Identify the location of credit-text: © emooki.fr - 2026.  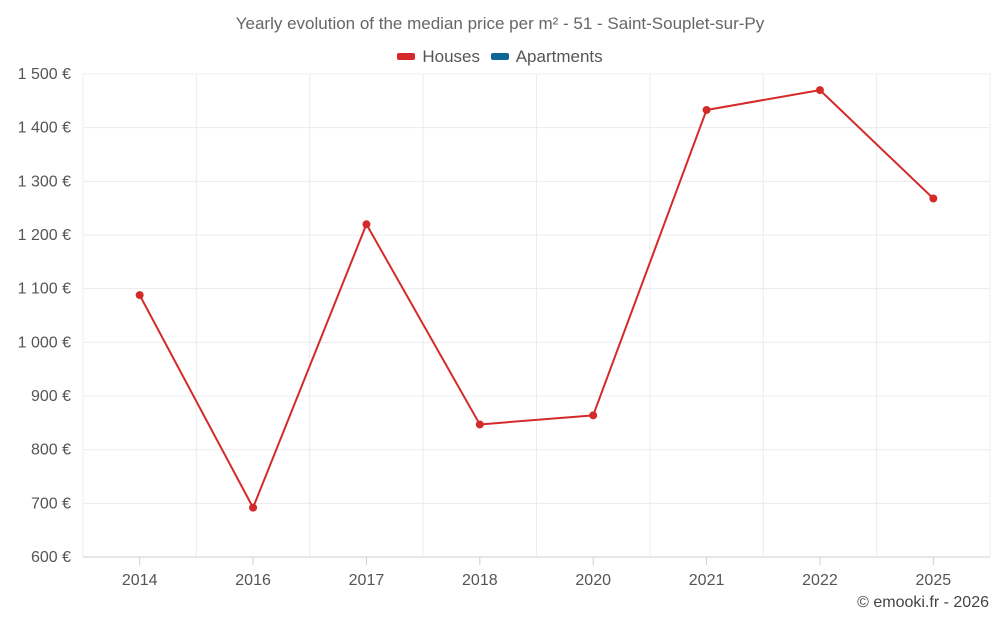
(923, 602).